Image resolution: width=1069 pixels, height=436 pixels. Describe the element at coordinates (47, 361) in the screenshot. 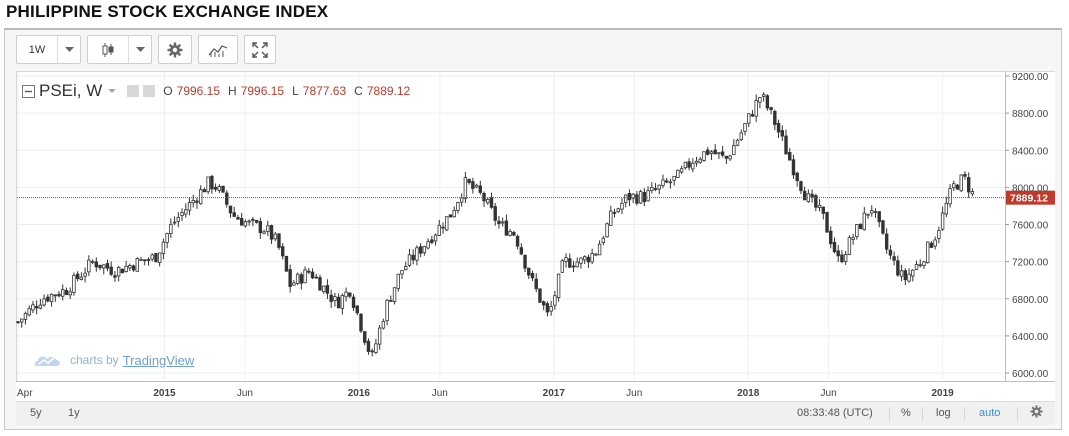

I see `tradingview-cloud-icon` at that location.